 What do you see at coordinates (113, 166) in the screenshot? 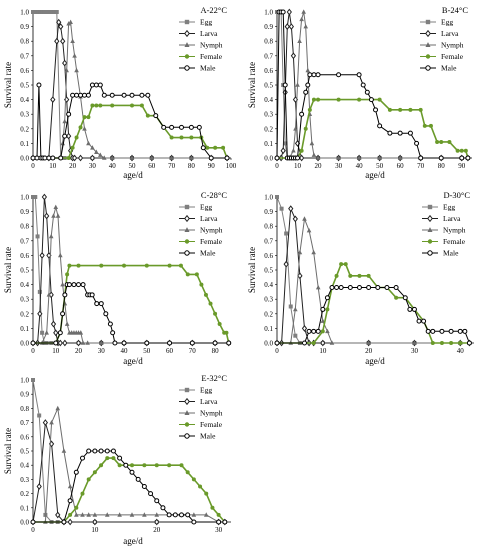
I see `x-tick-label: 40` at bounding box center [113, 166].